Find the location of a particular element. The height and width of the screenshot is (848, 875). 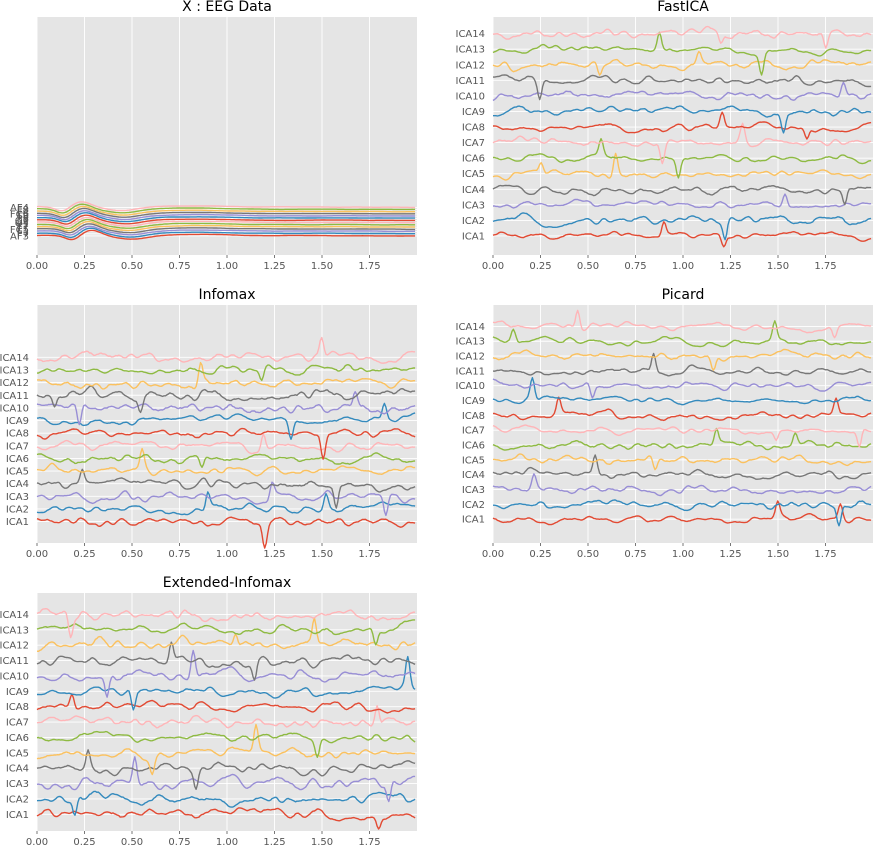

trace-ica7 is located at coordinates (682, 143).